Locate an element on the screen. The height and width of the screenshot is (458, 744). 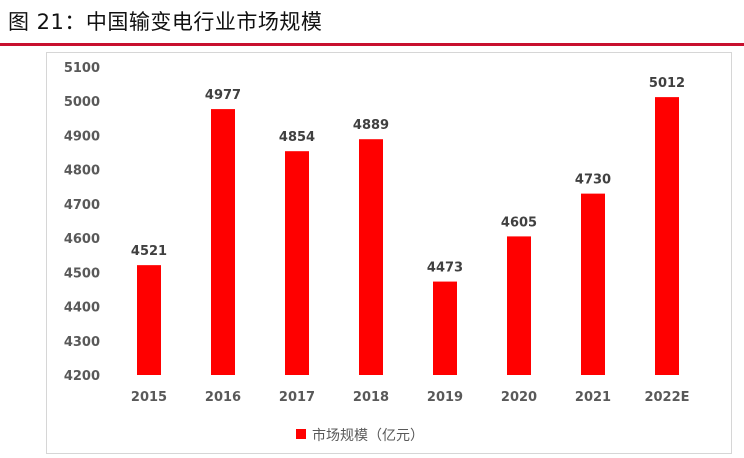
data-label: 4977 is located at coordinates (223, 95).